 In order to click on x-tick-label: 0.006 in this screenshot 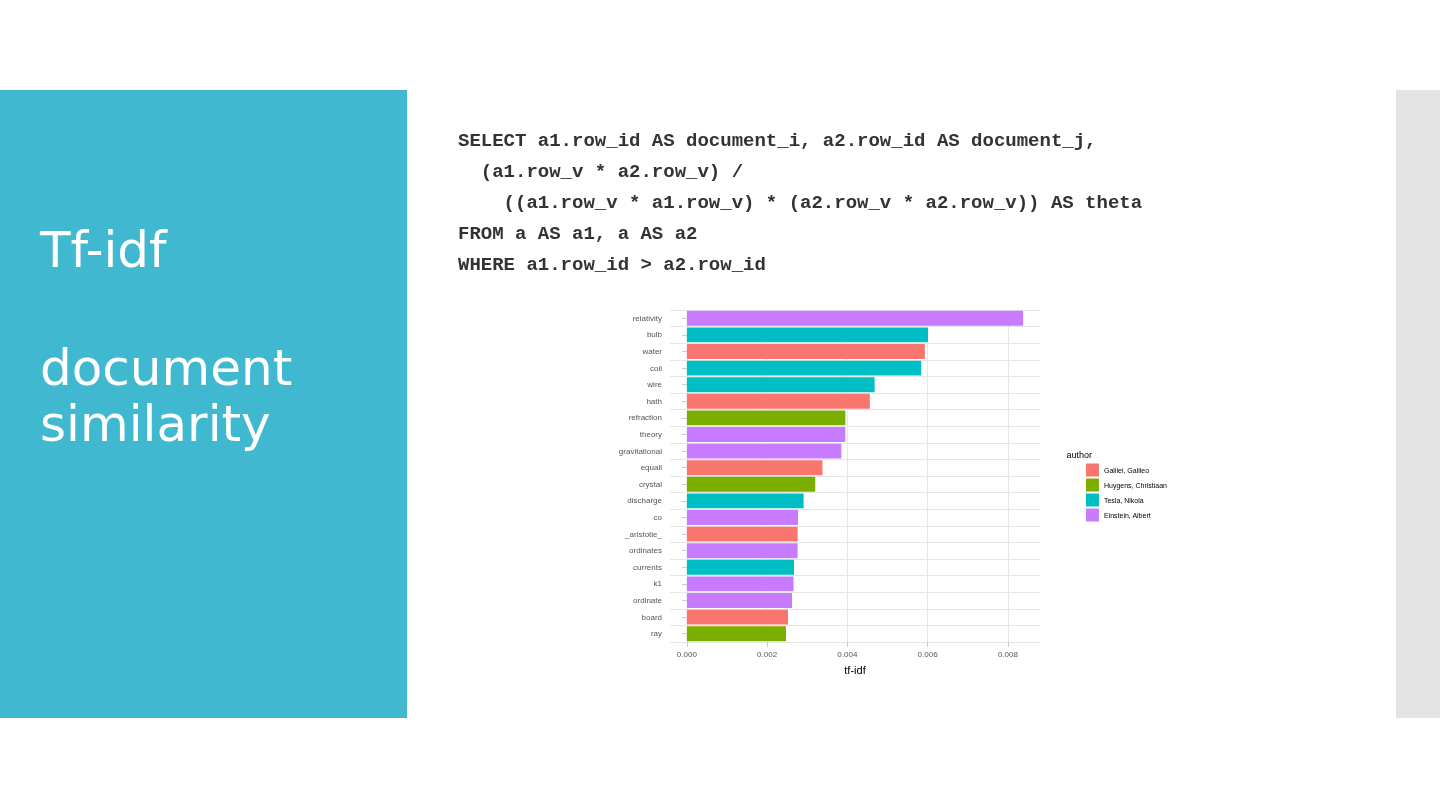, I will do `click(928, 654)`.